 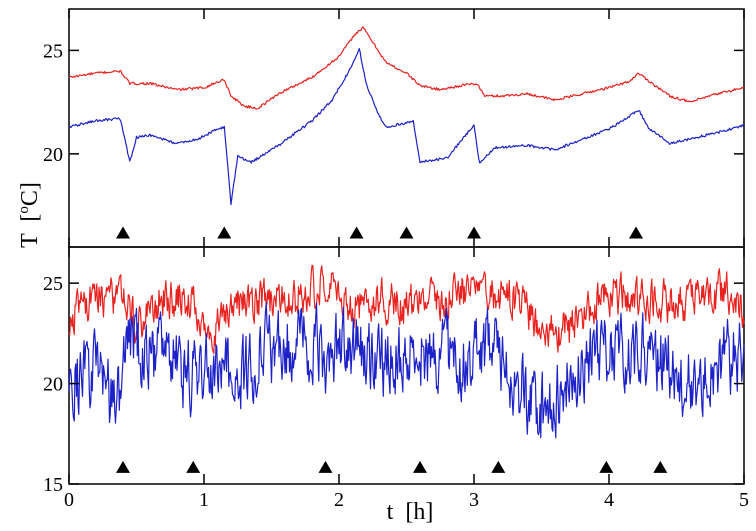 What do you see at coordinates (392, 466) in the screenshot?
I see `bottom-panel-markers` at bounding box center [392, 466].